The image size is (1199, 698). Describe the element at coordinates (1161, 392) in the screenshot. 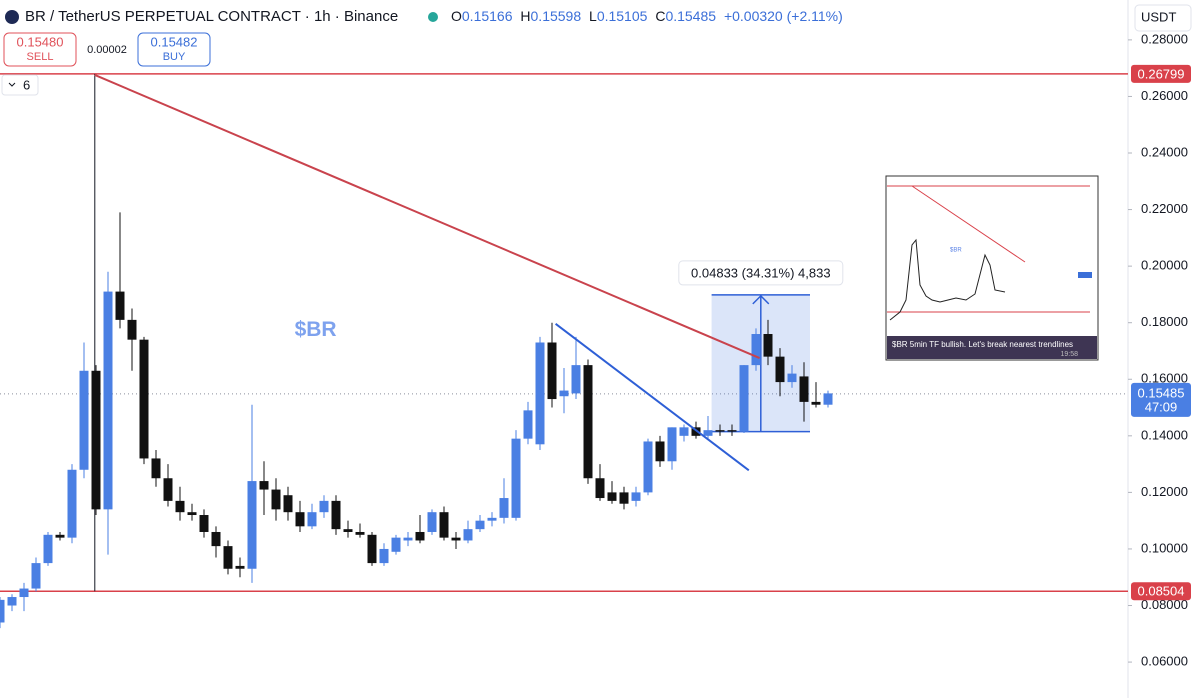

I see `current-price-label: 0.15485` at that location.